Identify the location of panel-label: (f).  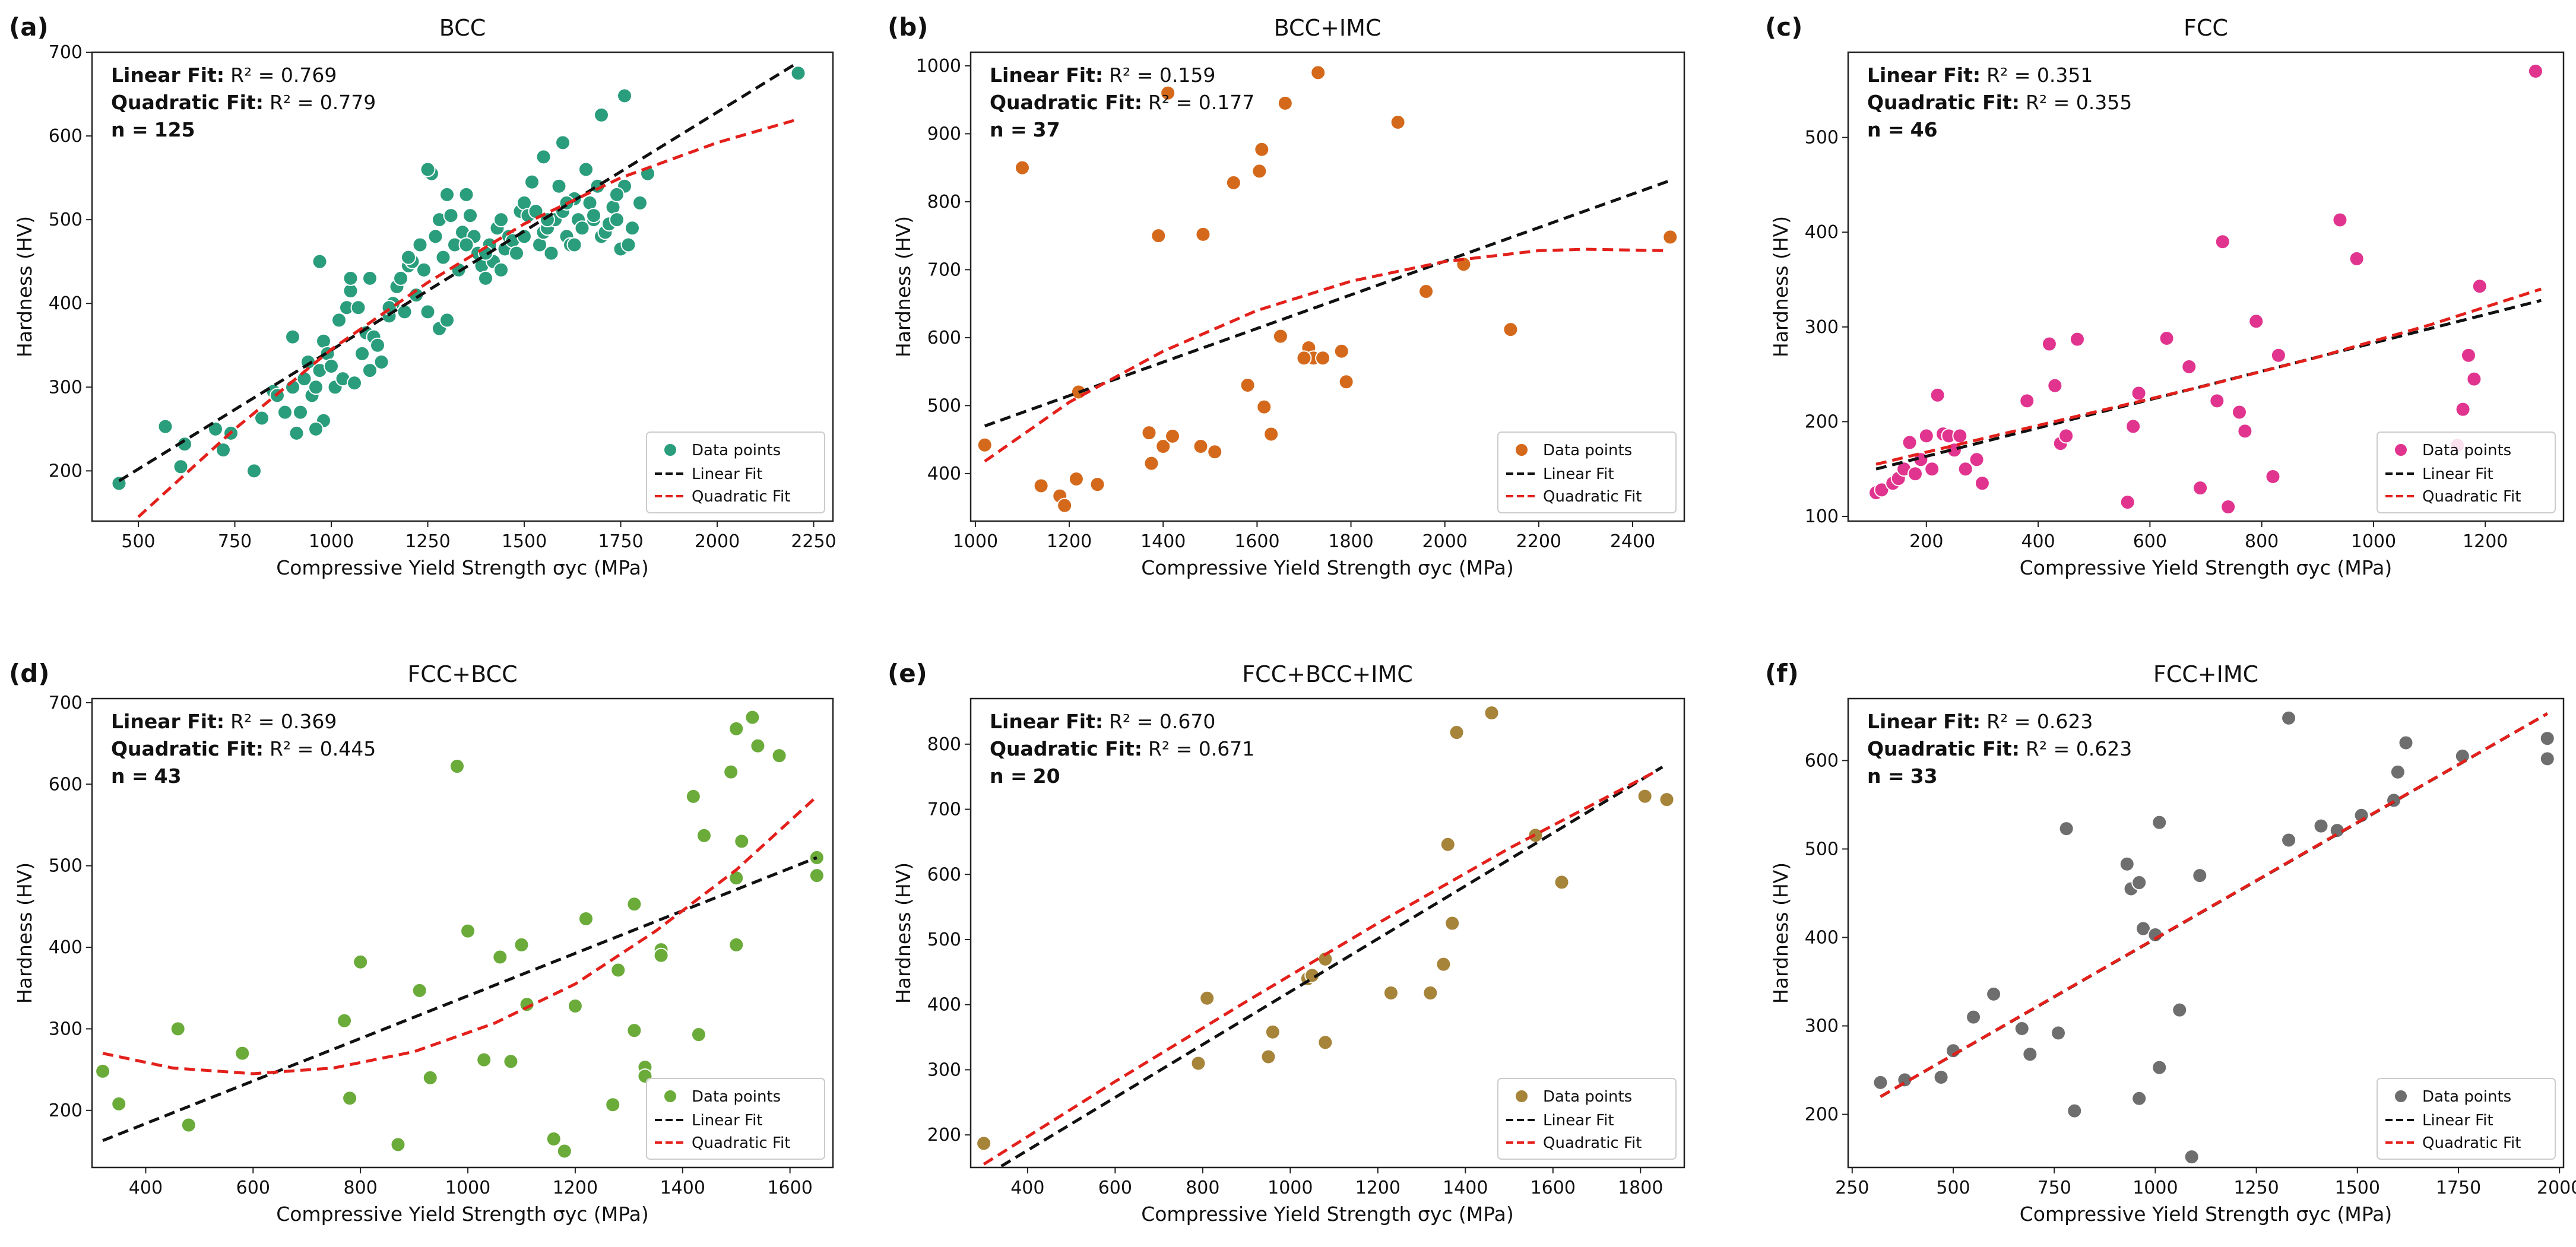
(1782, 673).